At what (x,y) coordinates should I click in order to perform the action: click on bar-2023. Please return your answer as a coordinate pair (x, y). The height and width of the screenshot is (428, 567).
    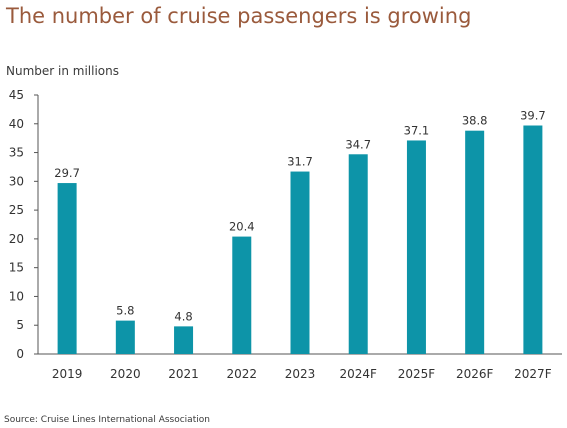
    Looking at the image, I should click on (300, 262).